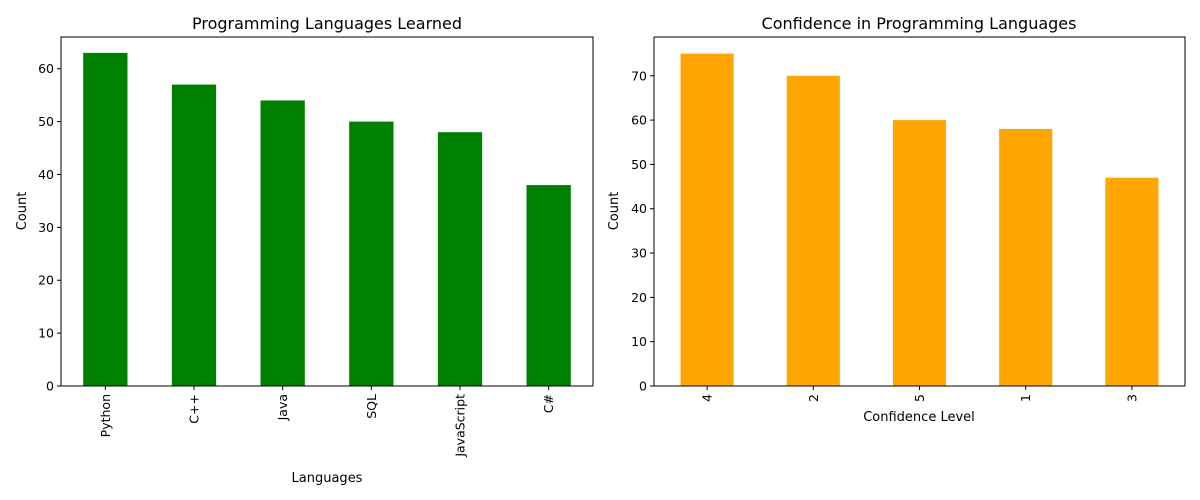 This screenshot has width=1200, height=500. I want to click on x-tick-label: SQL, so click(371, 406).